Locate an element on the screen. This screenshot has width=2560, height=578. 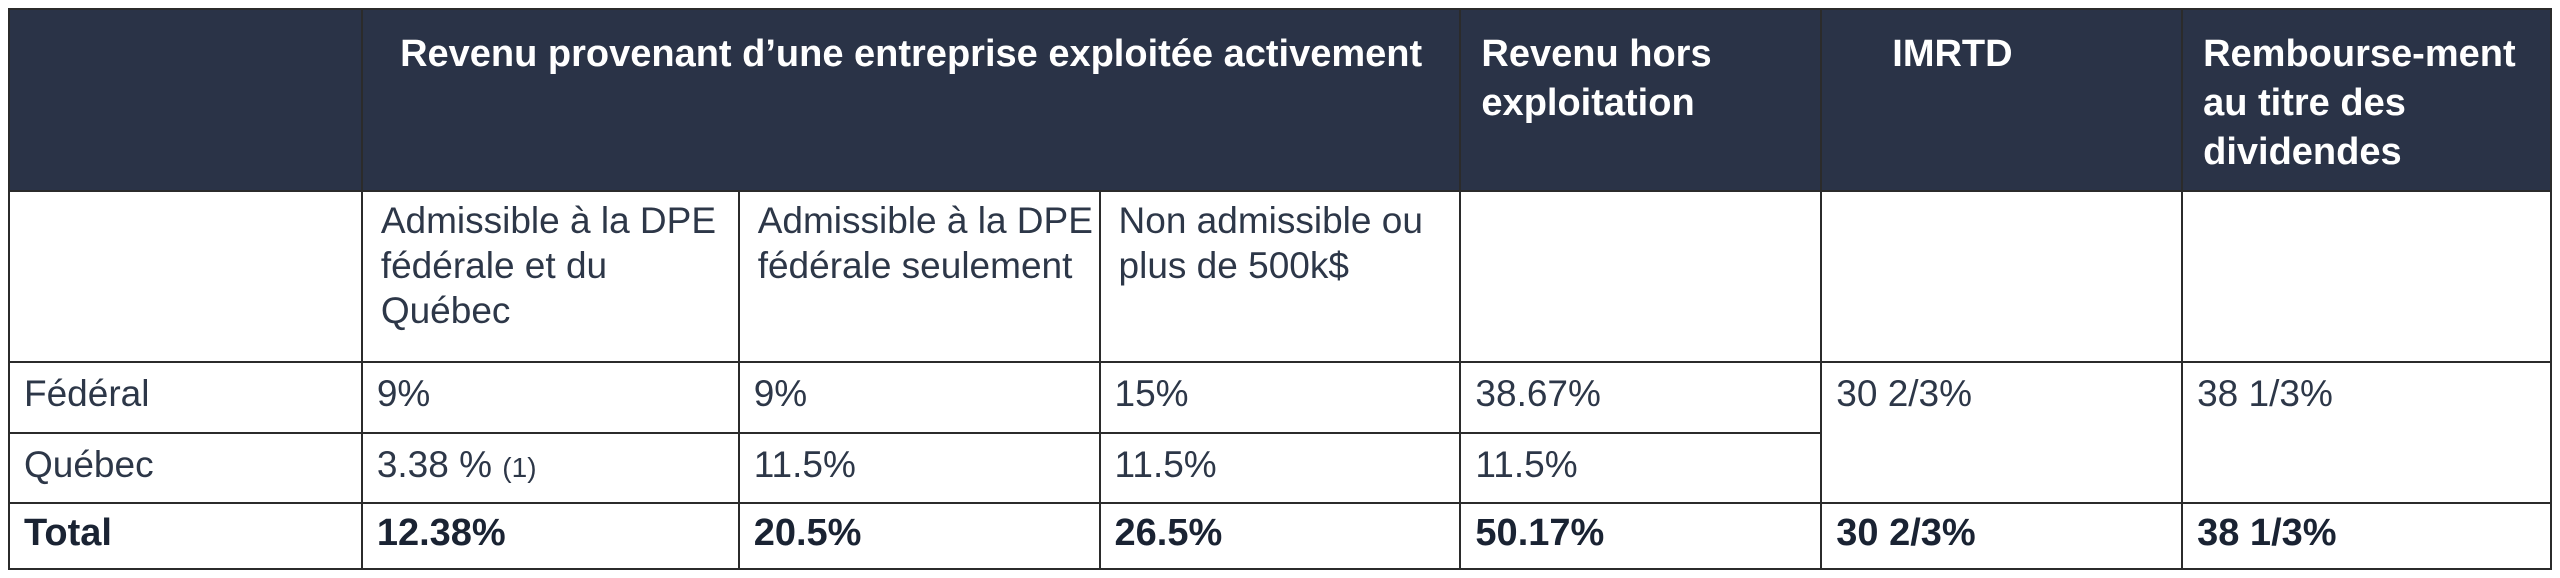
cell-federal-fed-only: 9% is located at coordinates (919, 397).